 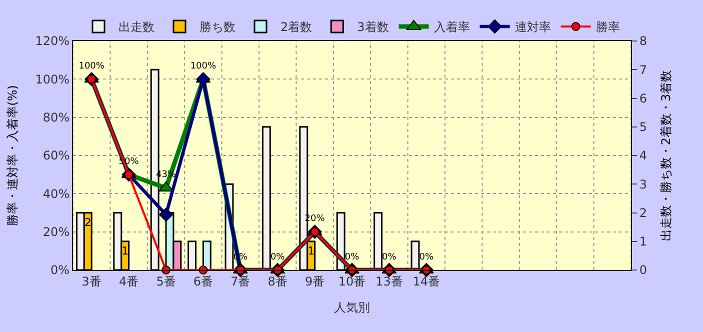 What do you see at coordinates (56, 117) in the screenshot?
I see `y-tick-label: 80%` at bounding box center [56, 117].